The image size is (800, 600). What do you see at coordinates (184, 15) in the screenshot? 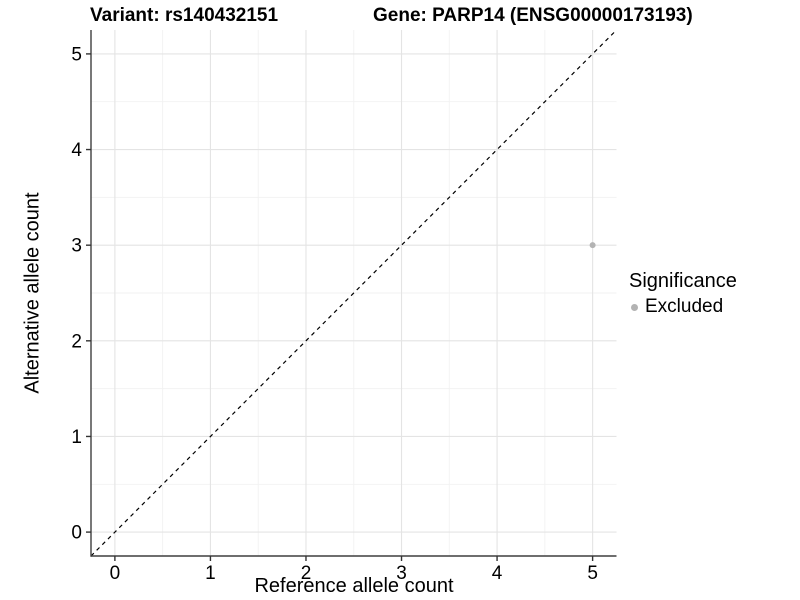
I see `plot-title-variant: Variant: rs140432151` at bounding box center [184, 15].